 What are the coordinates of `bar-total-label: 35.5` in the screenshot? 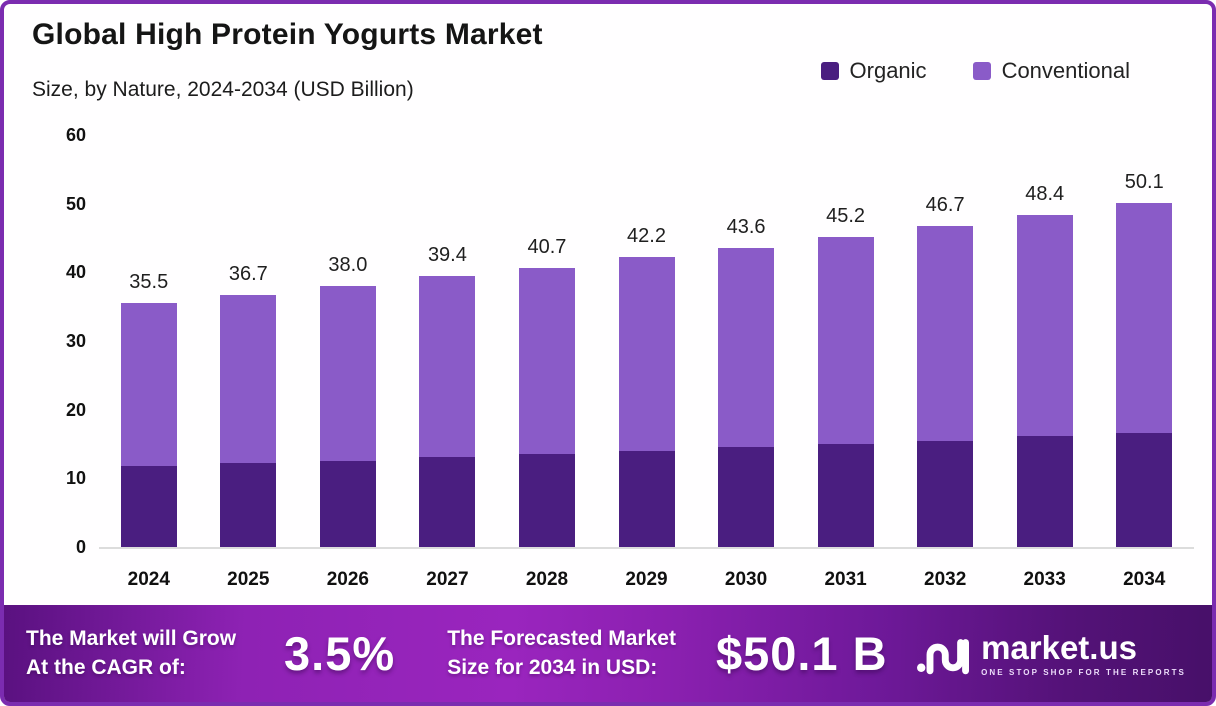 It's located at (149, 282).